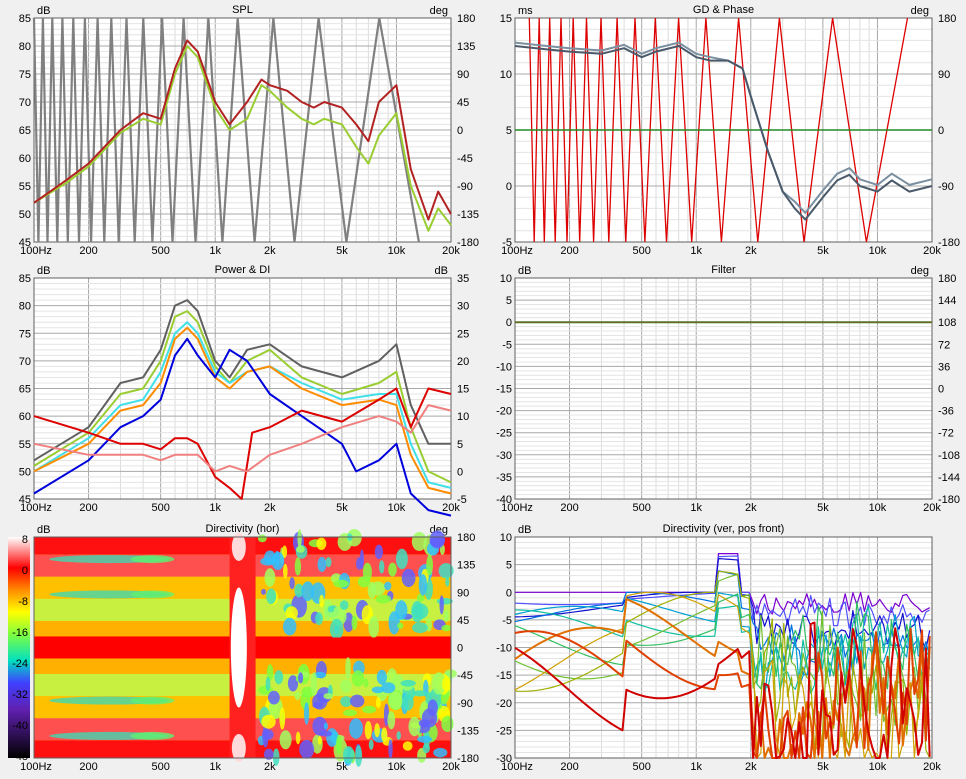  Describe the element at coordinates (20, 726) in the screenshot. I see `colorbar-tick-label: -40` at that location.